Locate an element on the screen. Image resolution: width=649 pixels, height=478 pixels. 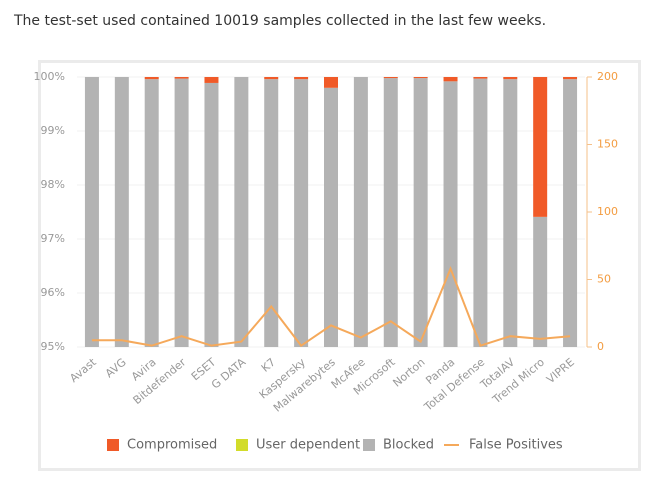
y2-tick-label: 100 is located at coordinates (607, 211).